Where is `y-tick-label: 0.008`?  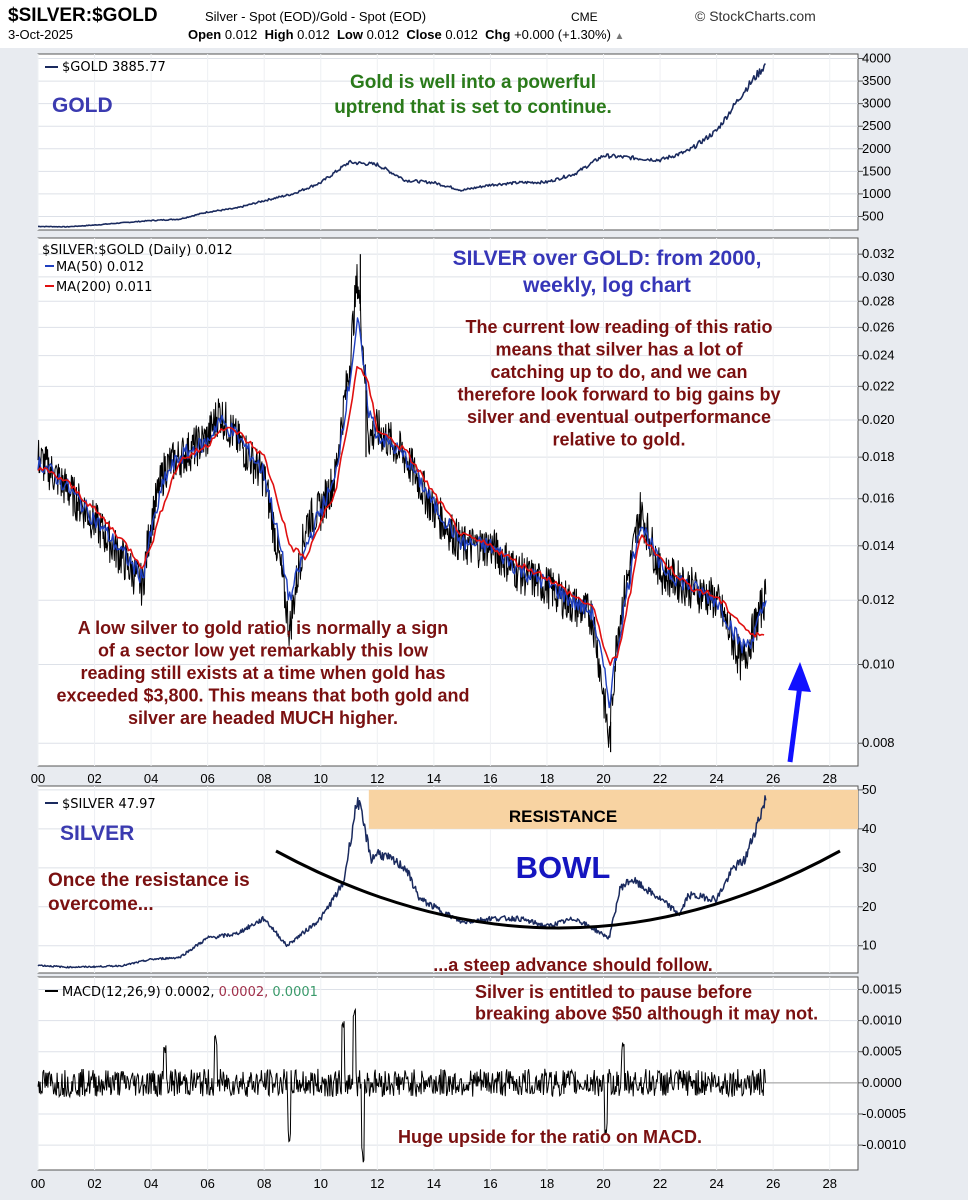
y-tick-label: 0.008 is located at coordinates (878, 742).